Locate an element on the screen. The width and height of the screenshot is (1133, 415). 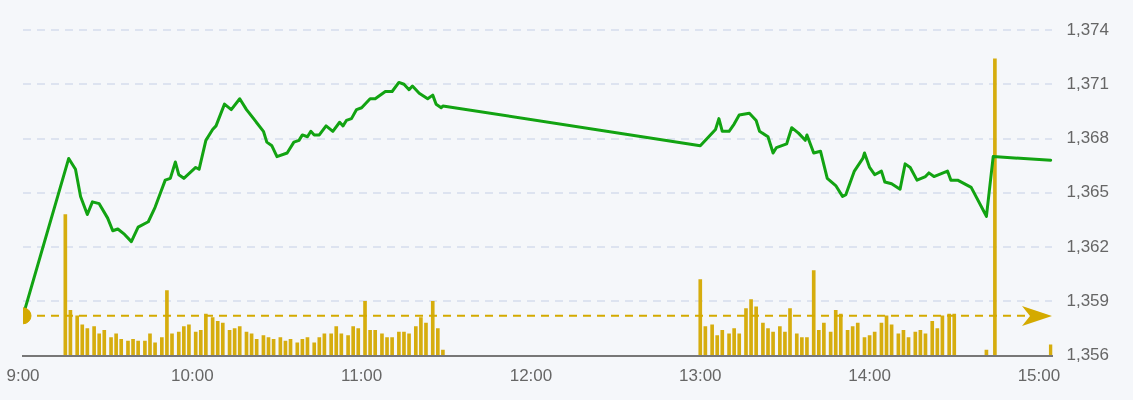
x-tick-label: 15:00 is located at coordinates (1039, 376).